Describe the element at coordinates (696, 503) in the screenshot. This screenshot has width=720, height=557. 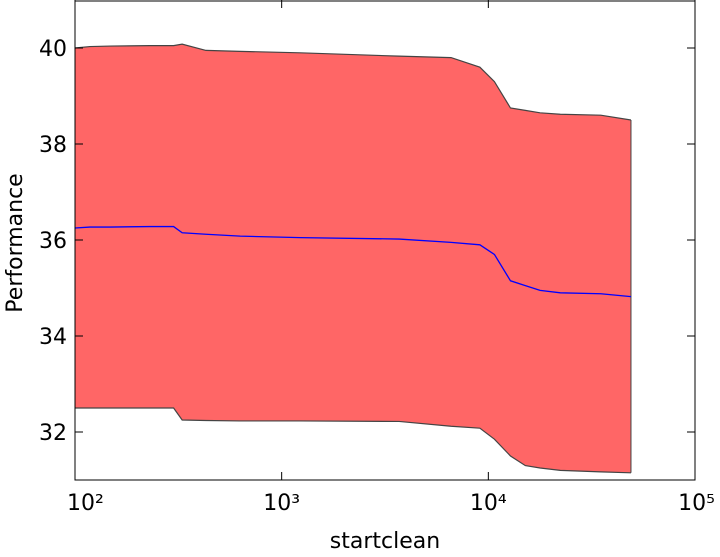
I see `x-tick-label: 10⁵` at that location.